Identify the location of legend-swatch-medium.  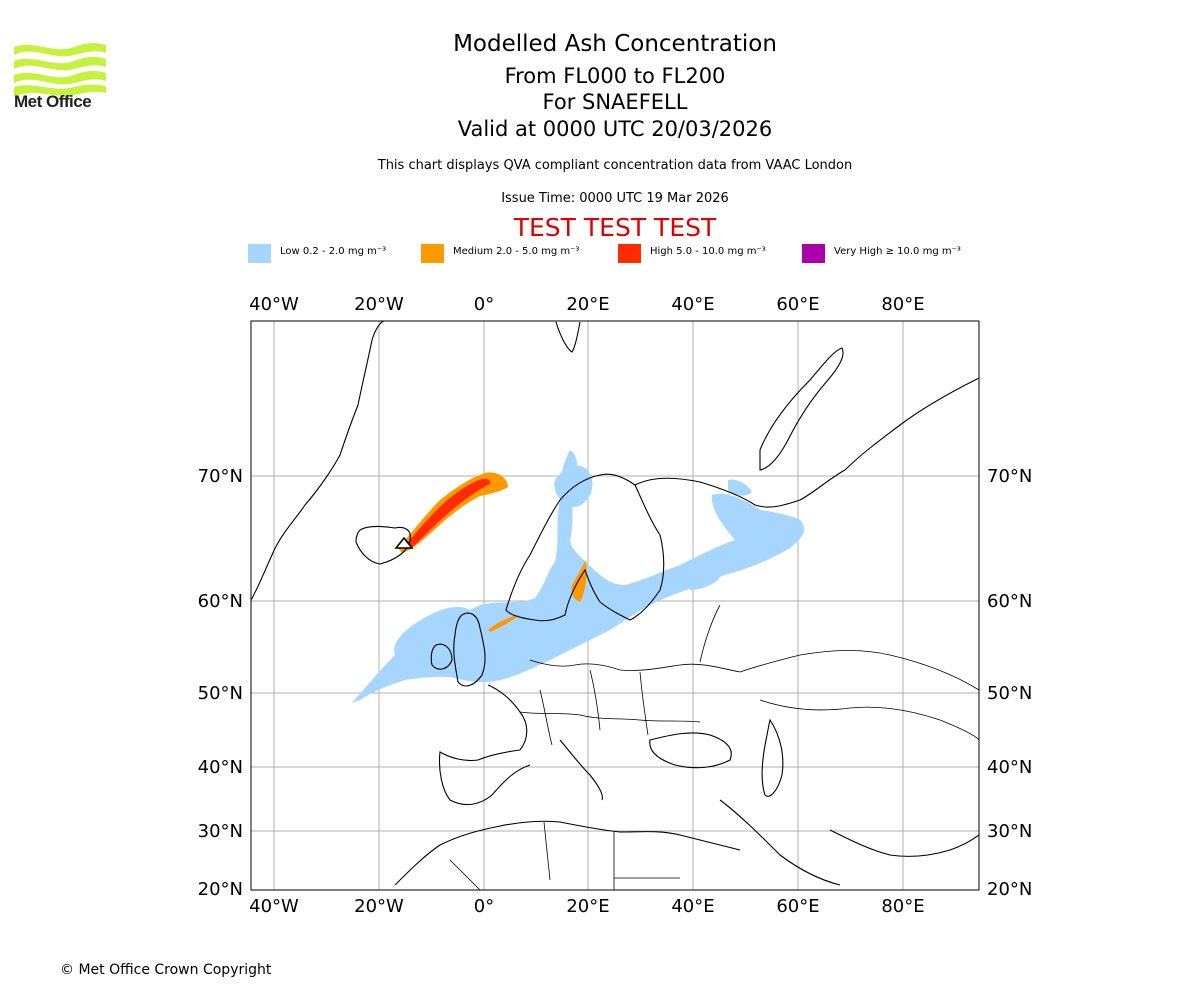
(432, 253).